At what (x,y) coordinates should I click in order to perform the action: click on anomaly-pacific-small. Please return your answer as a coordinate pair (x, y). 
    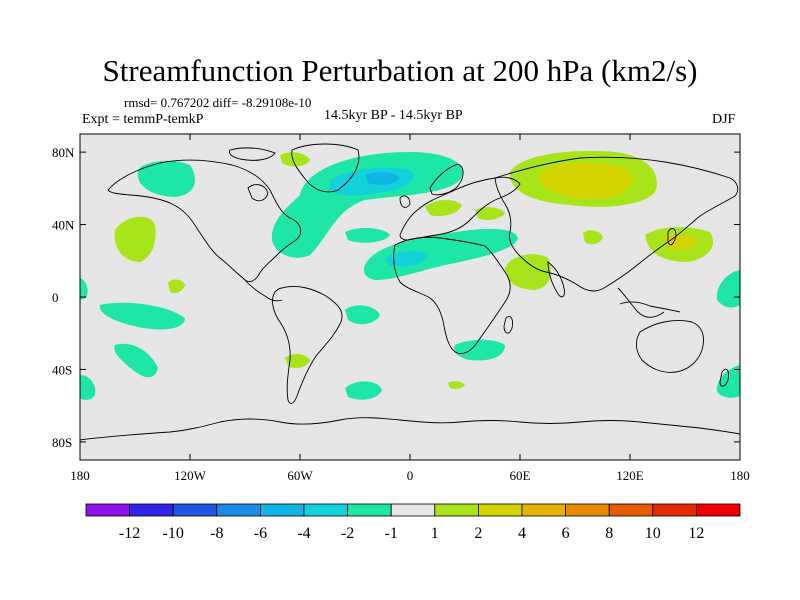
    Looking at the image, I should click on (176, 286).